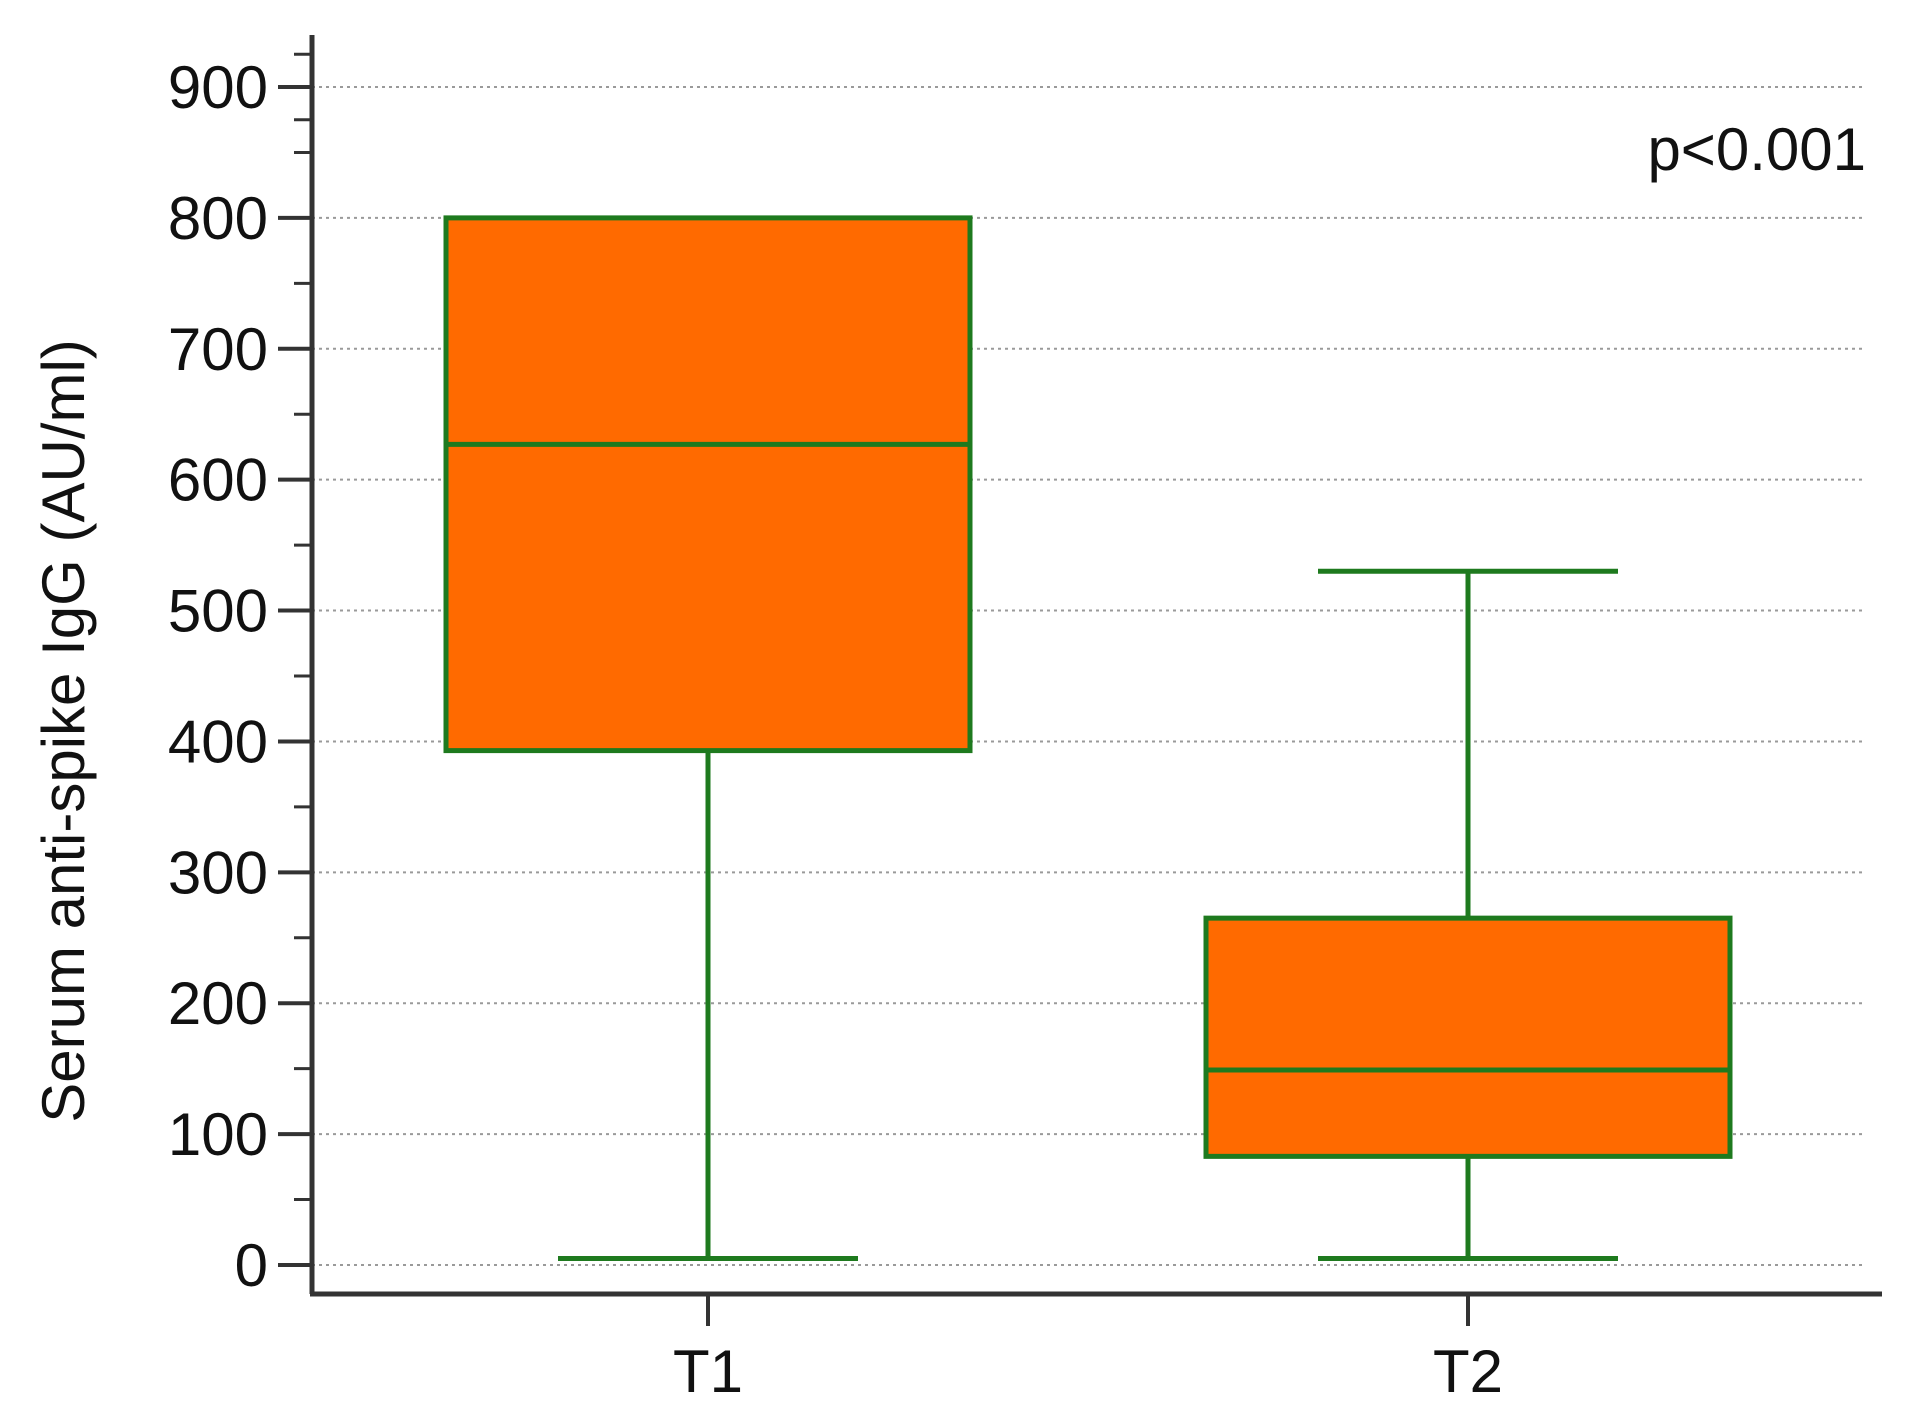 The image size is (1905, 1421). Describe the element at coordinates (1468, 914) in the screenshot. I see `box-t2` at that location.